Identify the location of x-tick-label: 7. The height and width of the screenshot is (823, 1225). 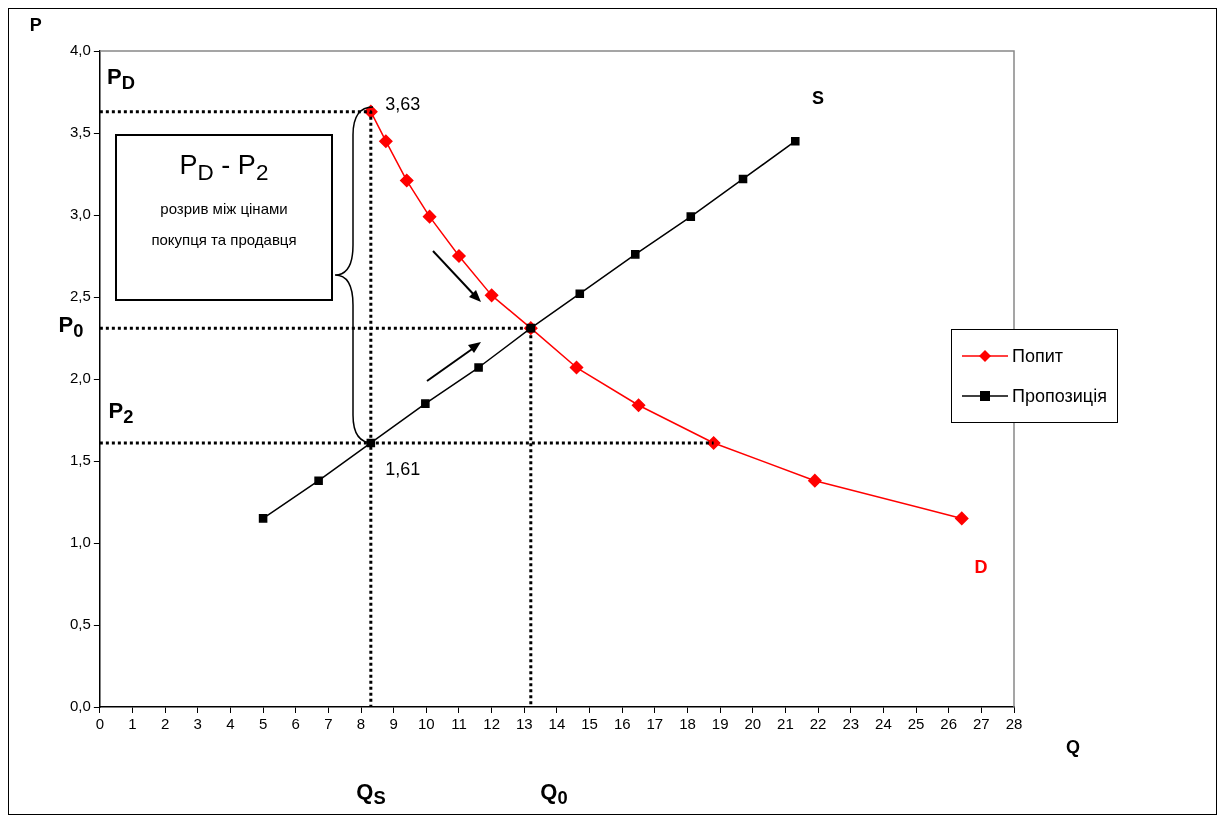
(328, 724).